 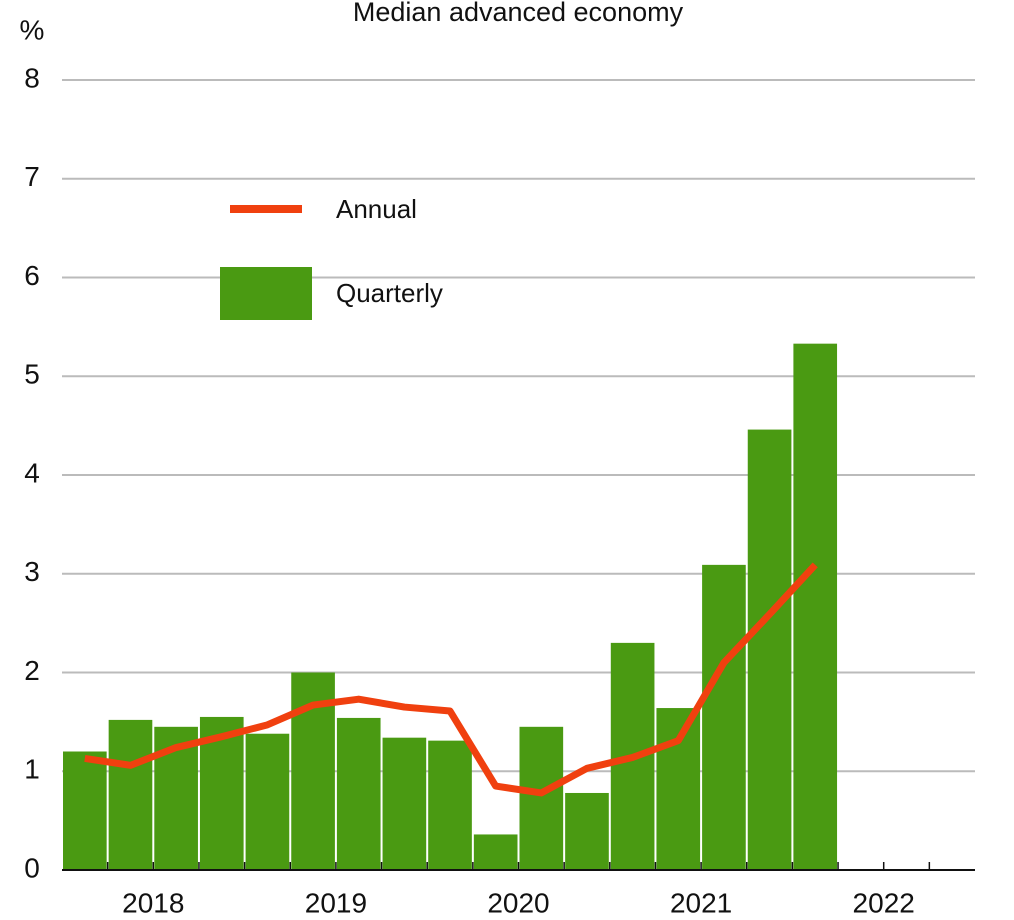 What do you see at coordinates (376, 209) in the screenshot?
I see `legend-label: Annual` at bounding box center [376, 209].